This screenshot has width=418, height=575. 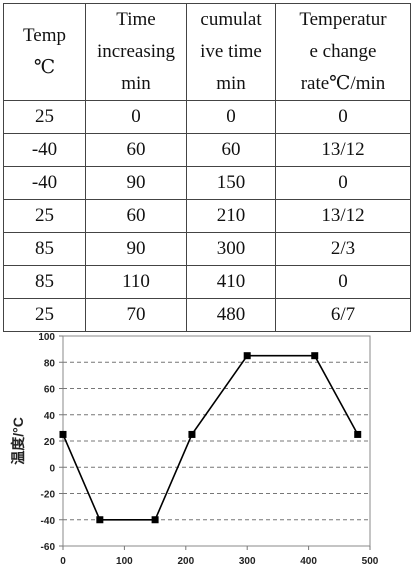 I want to click on table-row: 85 90 300 2/3, so click(x=207, y=249).